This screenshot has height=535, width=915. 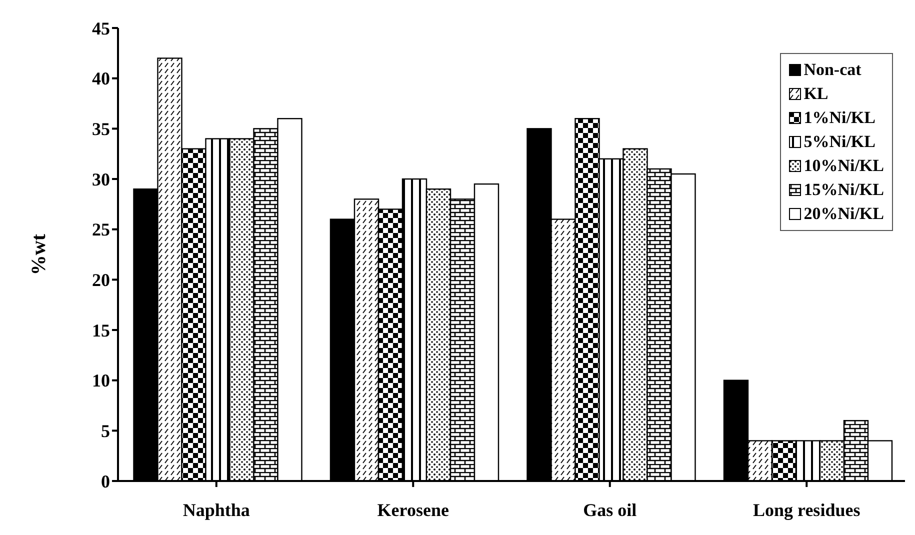 I want to click on y-tick-label: 5, so click(x=105, y=431).